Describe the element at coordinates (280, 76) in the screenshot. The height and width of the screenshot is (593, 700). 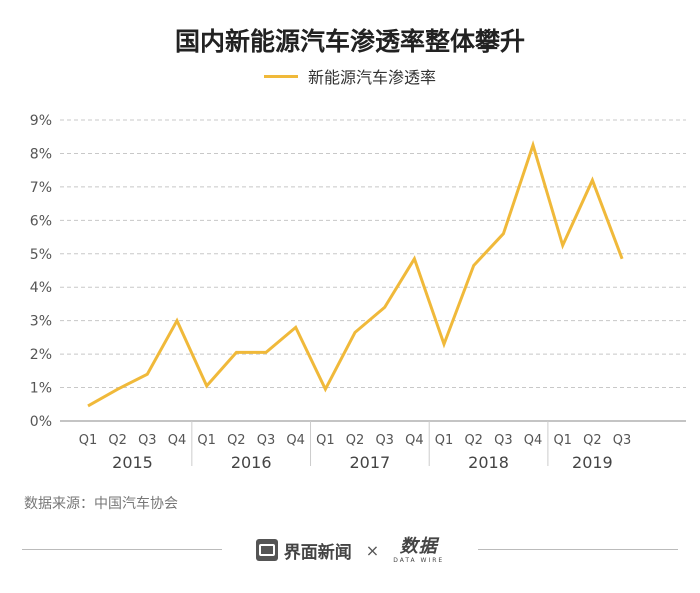
I see `legend-swatch` at that location.